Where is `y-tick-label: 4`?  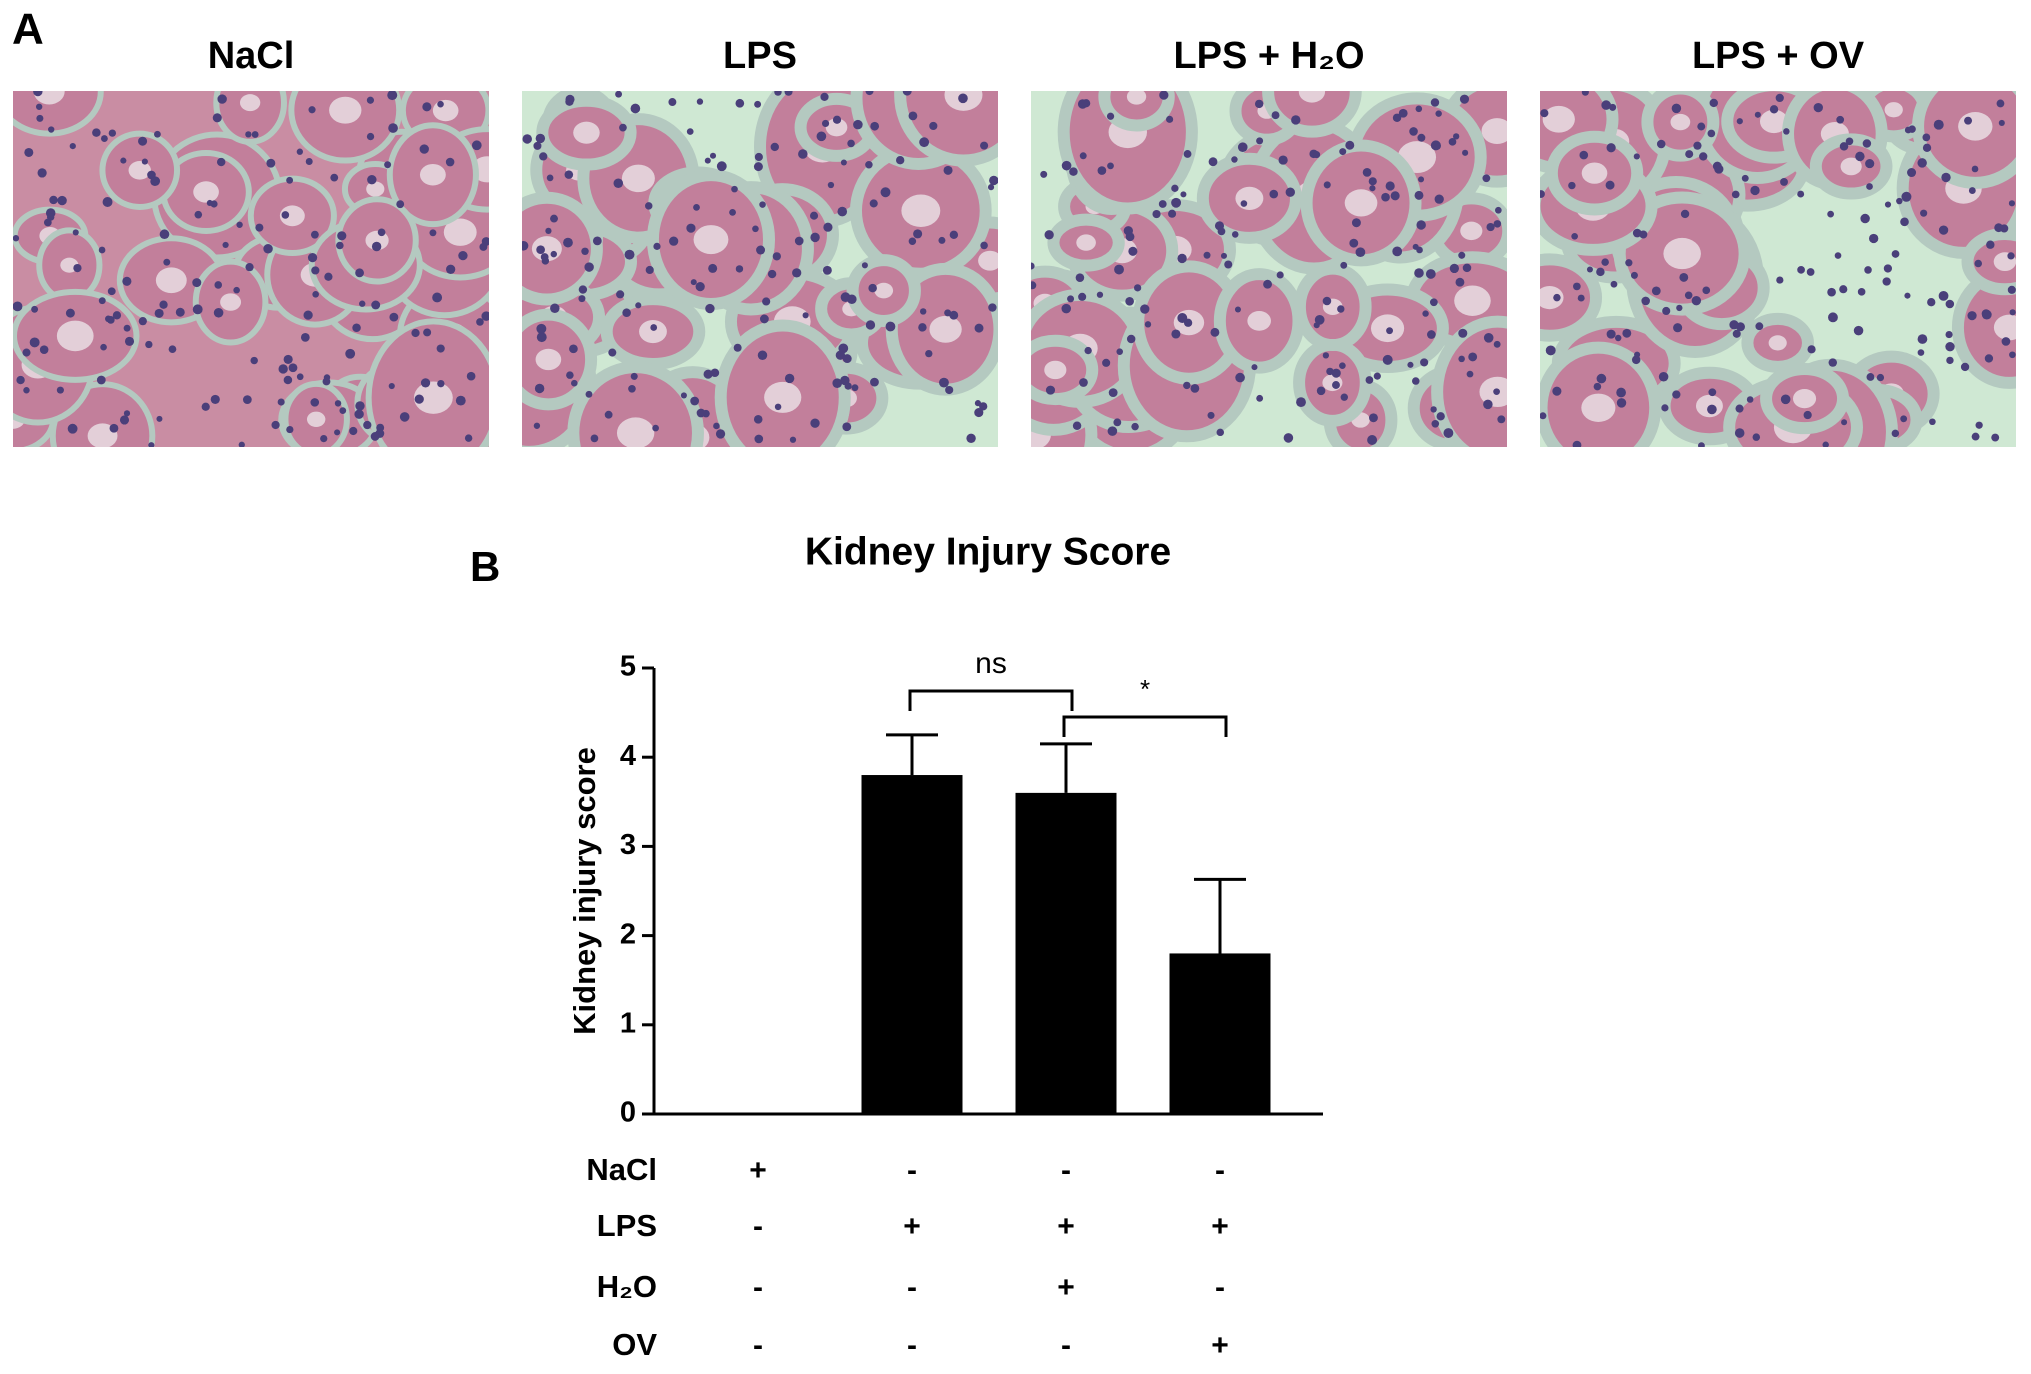
y-tick-label: 4 is located at coordinates (628, 756).